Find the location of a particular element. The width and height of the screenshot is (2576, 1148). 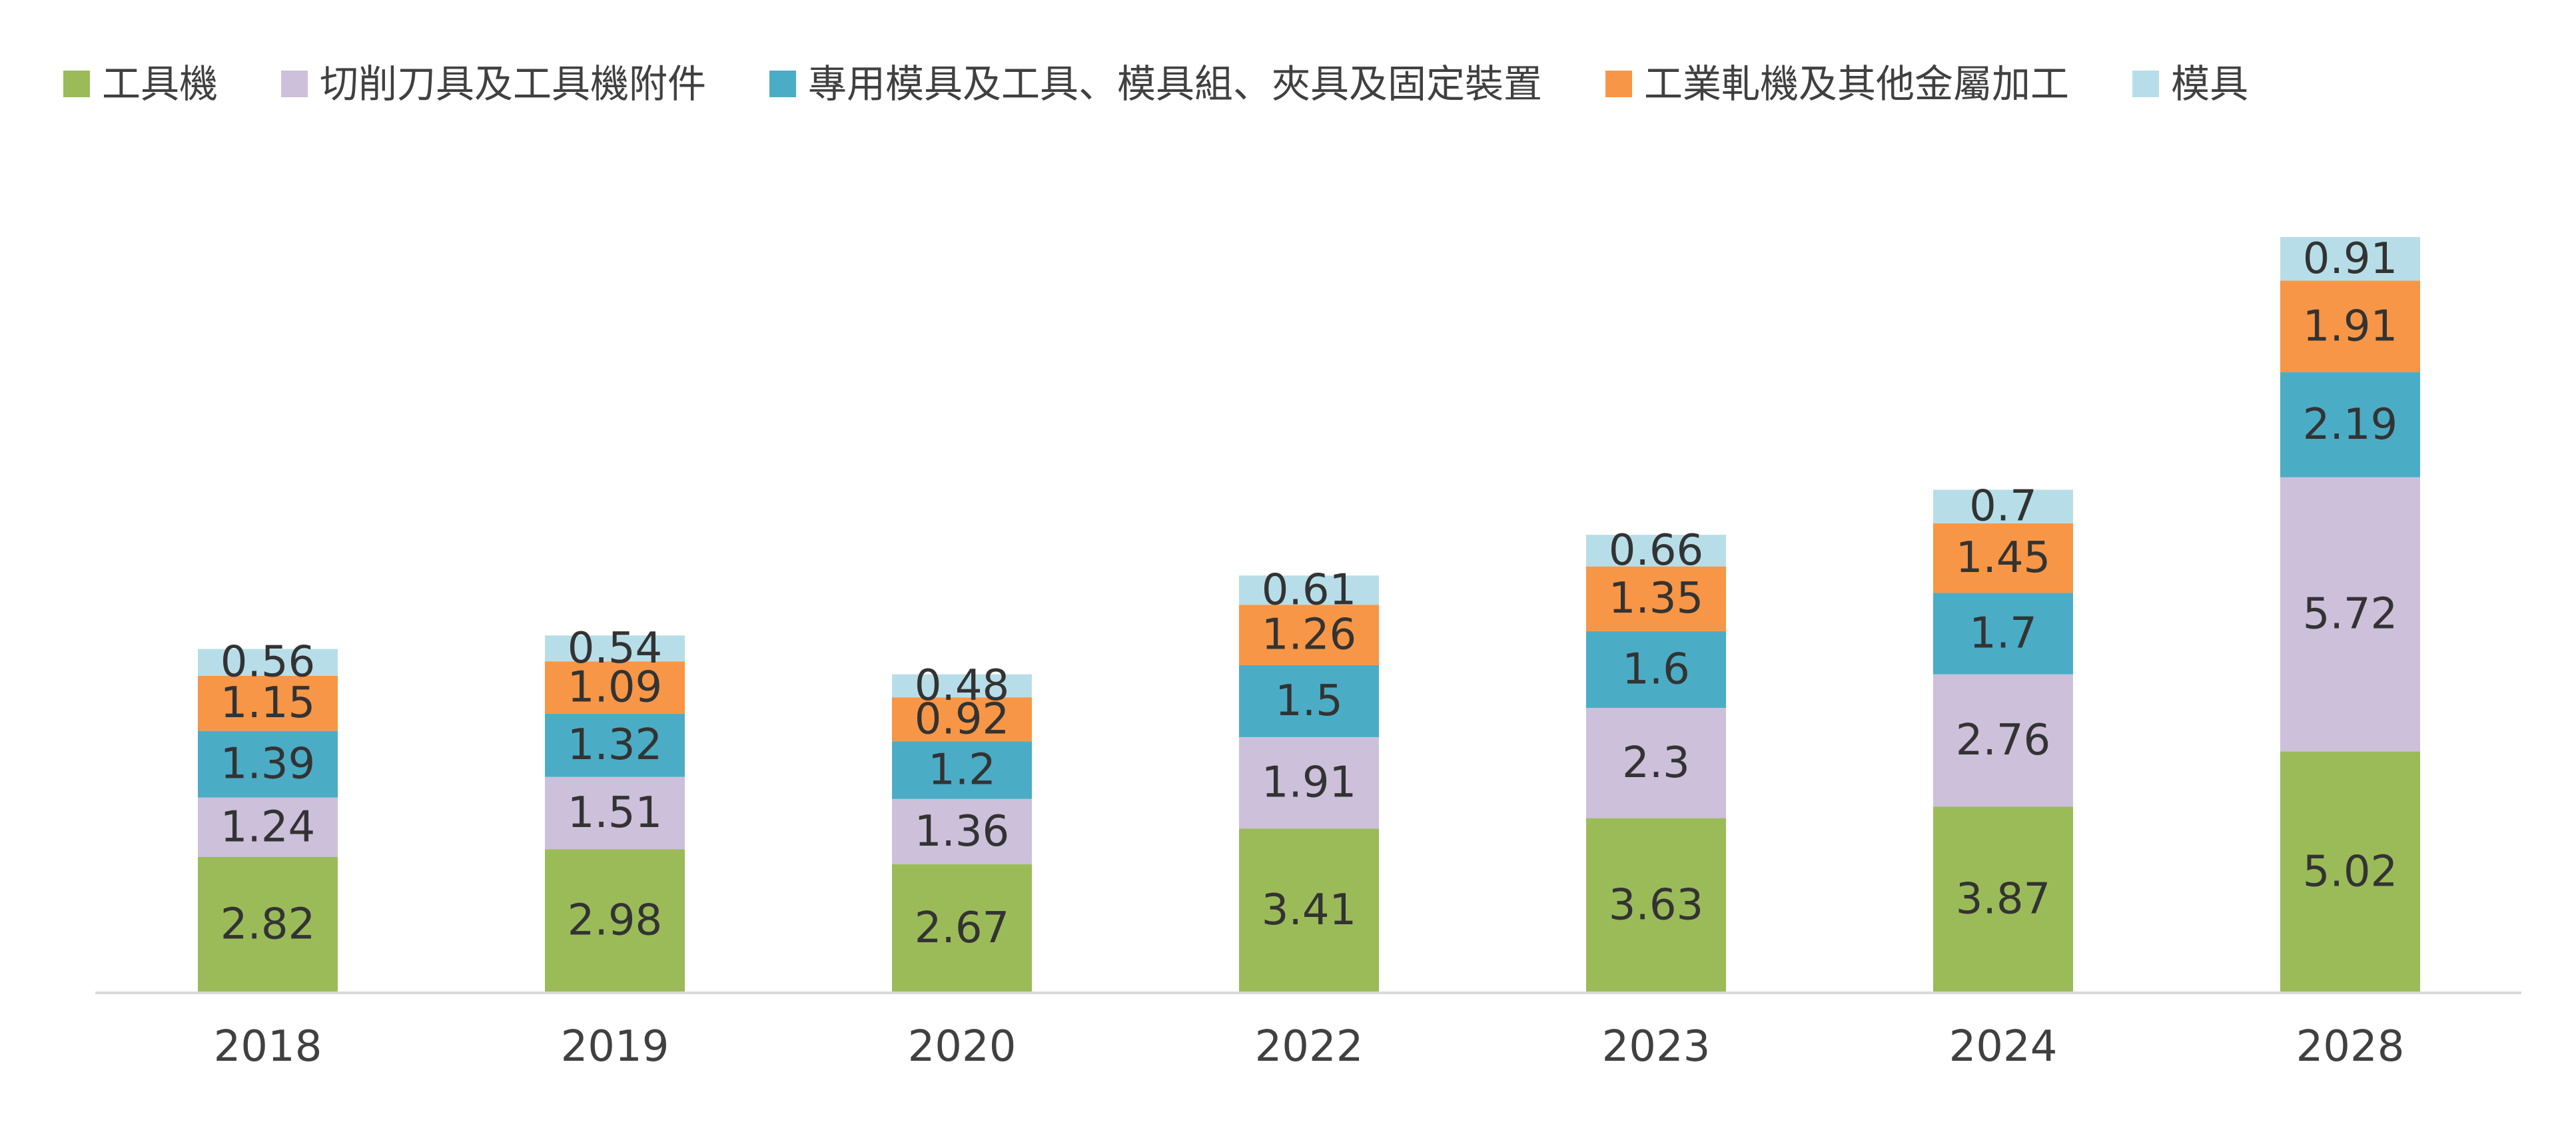

legend-label: 切削刀具及工具機附件 is located at coordinates (513, 84).